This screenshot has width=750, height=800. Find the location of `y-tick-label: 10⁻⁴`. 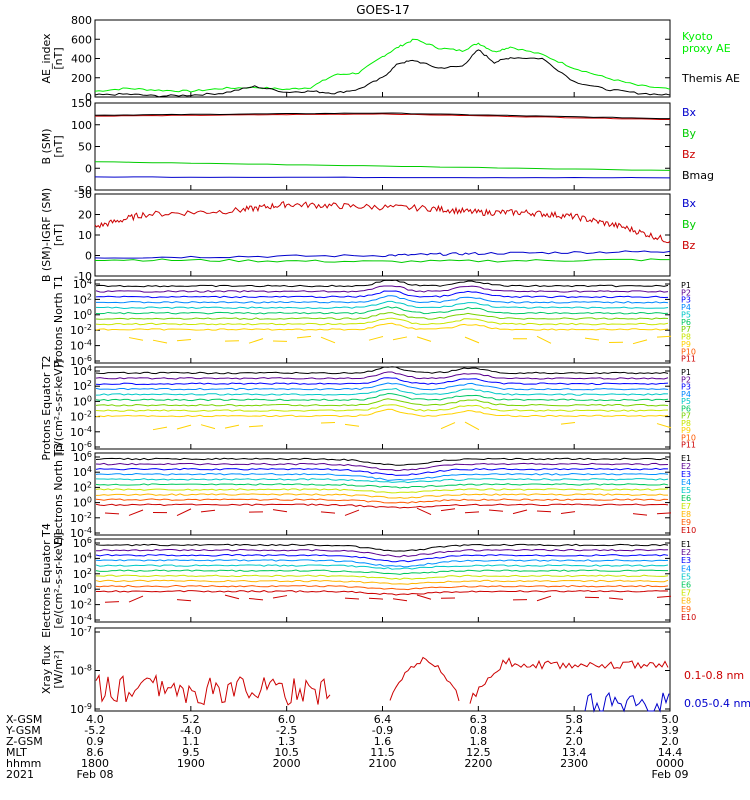

y-tick-label: 10⁻⁴ is located at coordinates (81, 533).